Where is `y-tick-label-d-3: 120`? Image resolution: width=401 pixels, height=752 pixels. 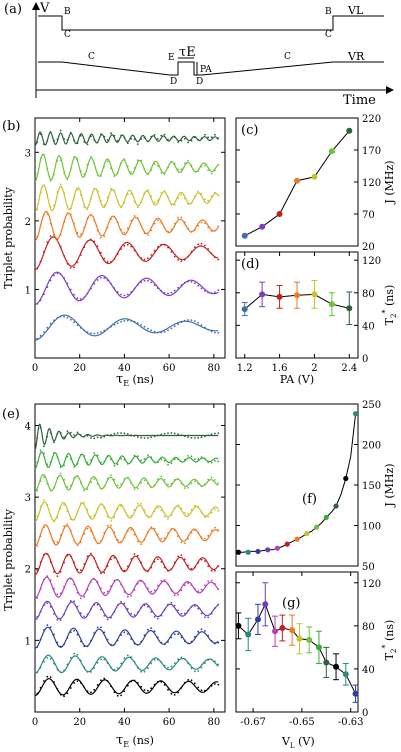 y-tick-label-d-3: 120 is located at coordinates (371, 261).